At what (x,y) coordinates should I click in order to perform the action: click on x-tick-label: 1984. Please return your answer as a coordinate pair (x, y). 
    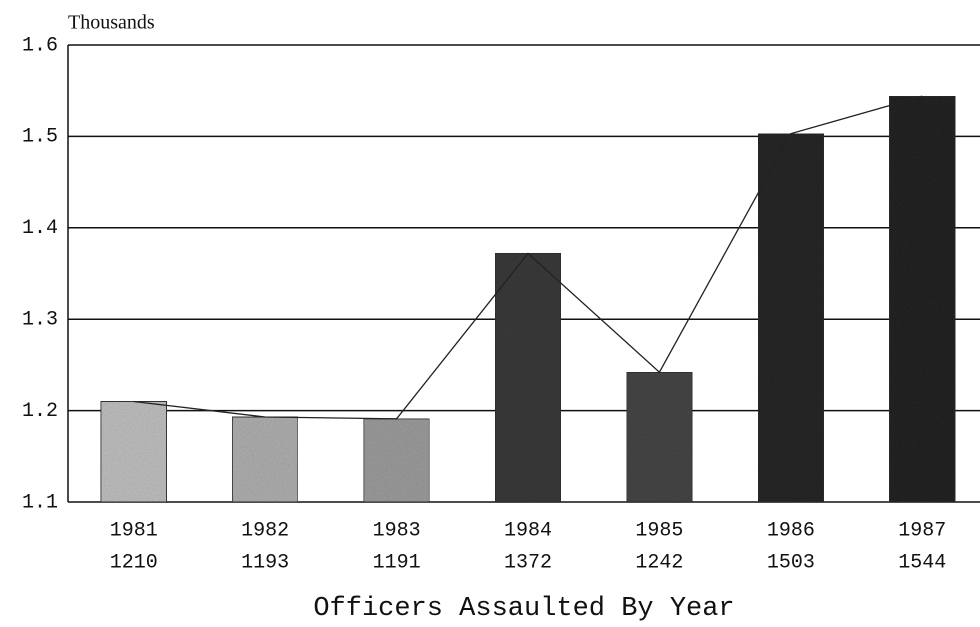
    Looking at the image, I should click on (528, 530).